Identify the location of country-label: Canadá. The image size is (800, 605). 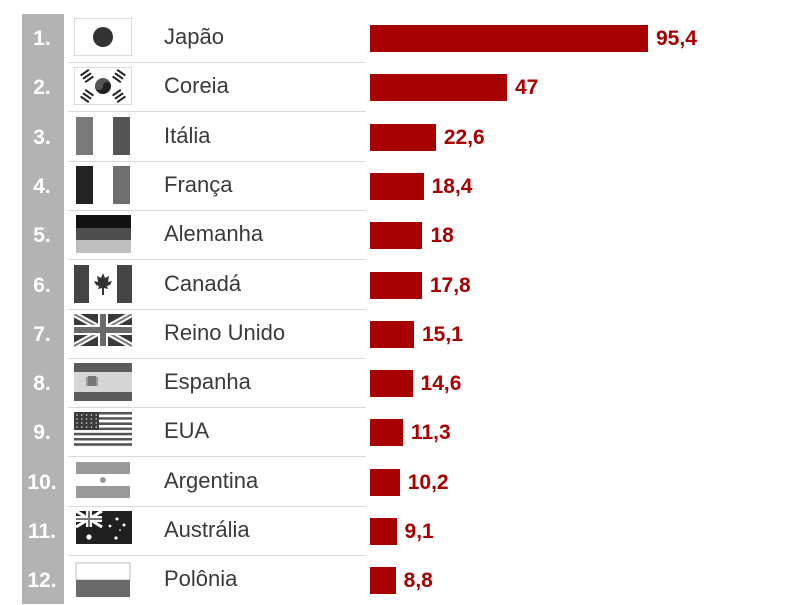
(203, 283).